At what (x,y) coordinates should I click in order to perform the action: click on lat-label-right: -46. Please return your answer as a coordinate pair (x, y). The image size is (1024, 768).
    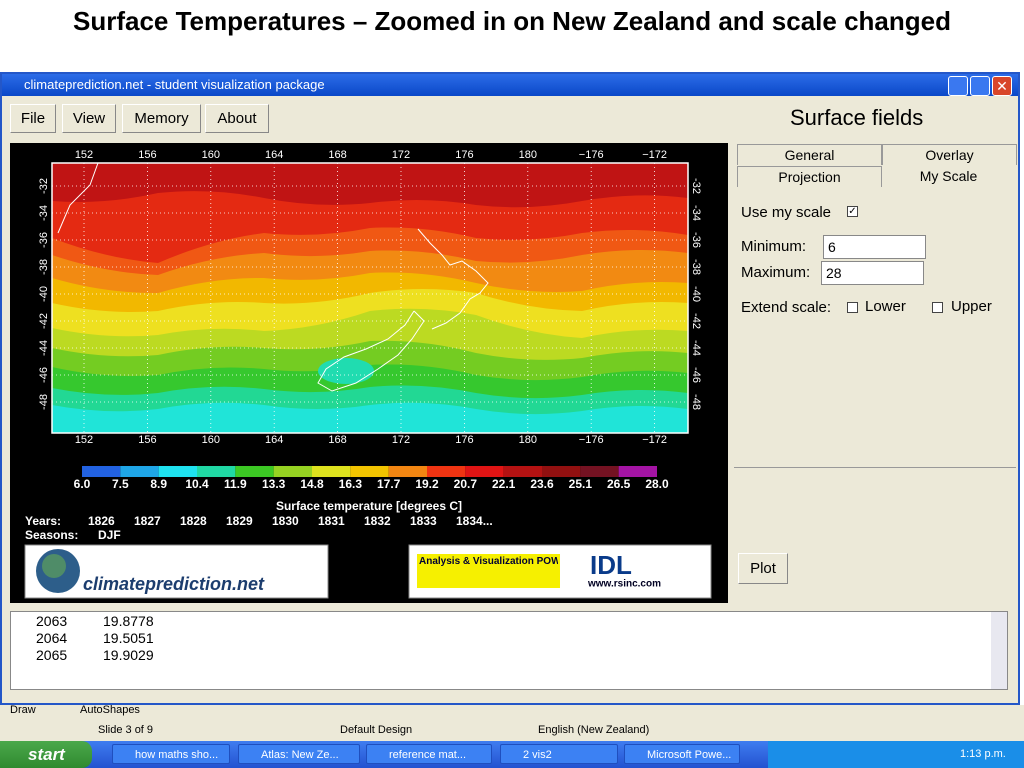
    Looking at the image, I should click on (696, 375).